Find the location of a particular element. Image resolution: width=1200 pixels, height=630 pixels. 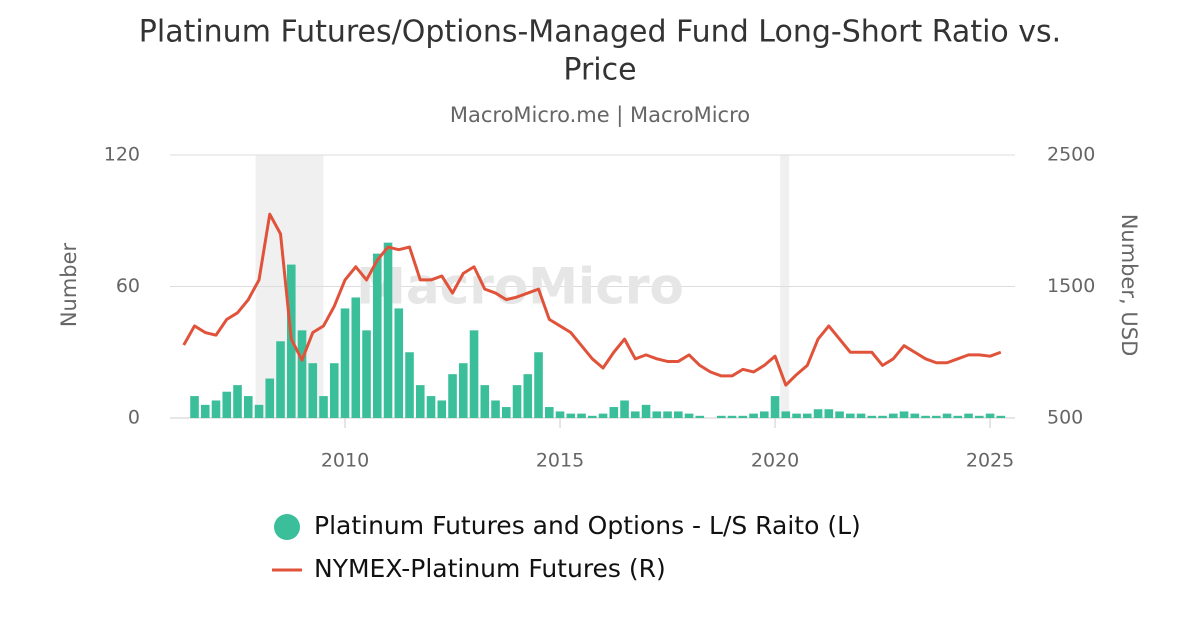

watermark: MacroMicro is located at coordinates (520, 287).